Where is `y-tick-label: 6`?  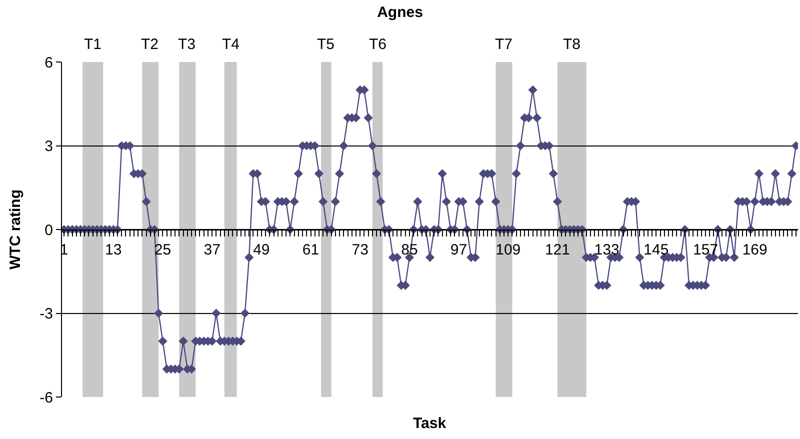 y-tick-label: 6 is located at coordinates (48, 63).